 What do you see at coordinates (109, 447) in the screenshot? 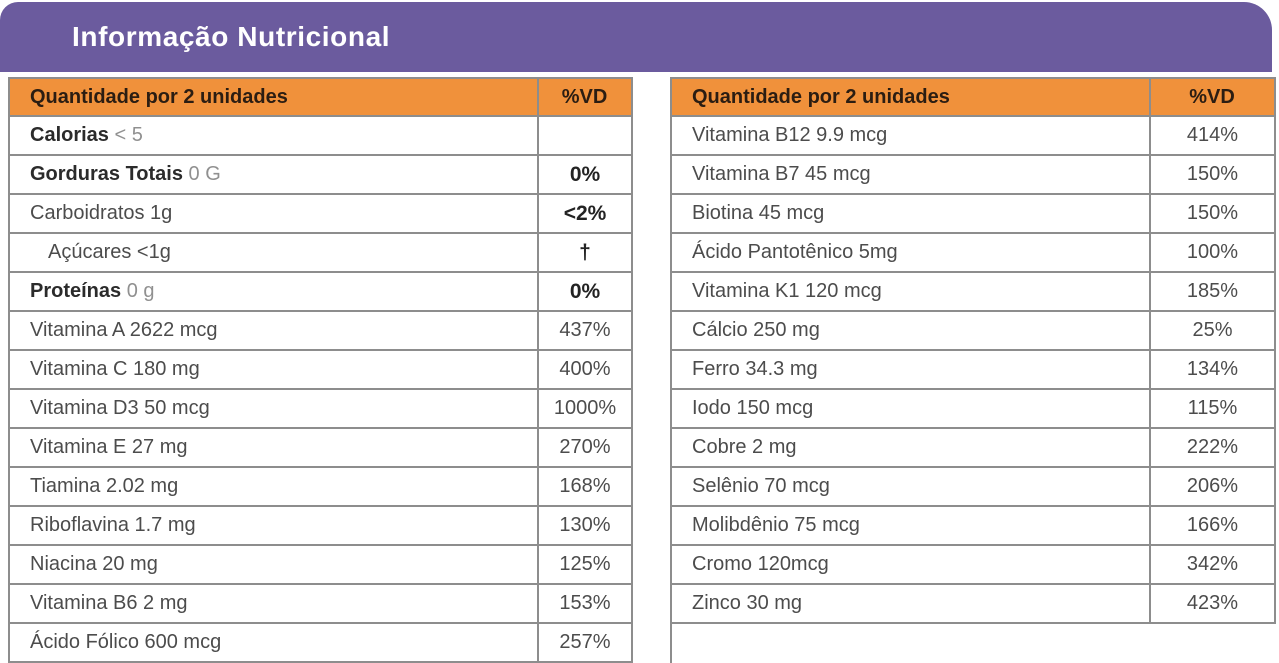
I see `nutrient-amount-text: Vitamina E 27 mg` at bounding box center [109, 447].